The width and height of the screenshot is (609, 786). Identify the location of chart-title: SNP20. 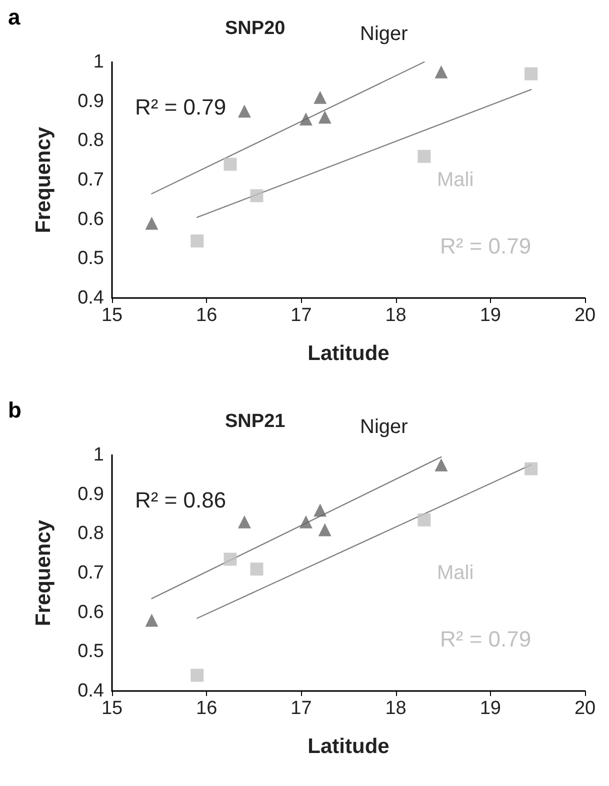
(255, 28).